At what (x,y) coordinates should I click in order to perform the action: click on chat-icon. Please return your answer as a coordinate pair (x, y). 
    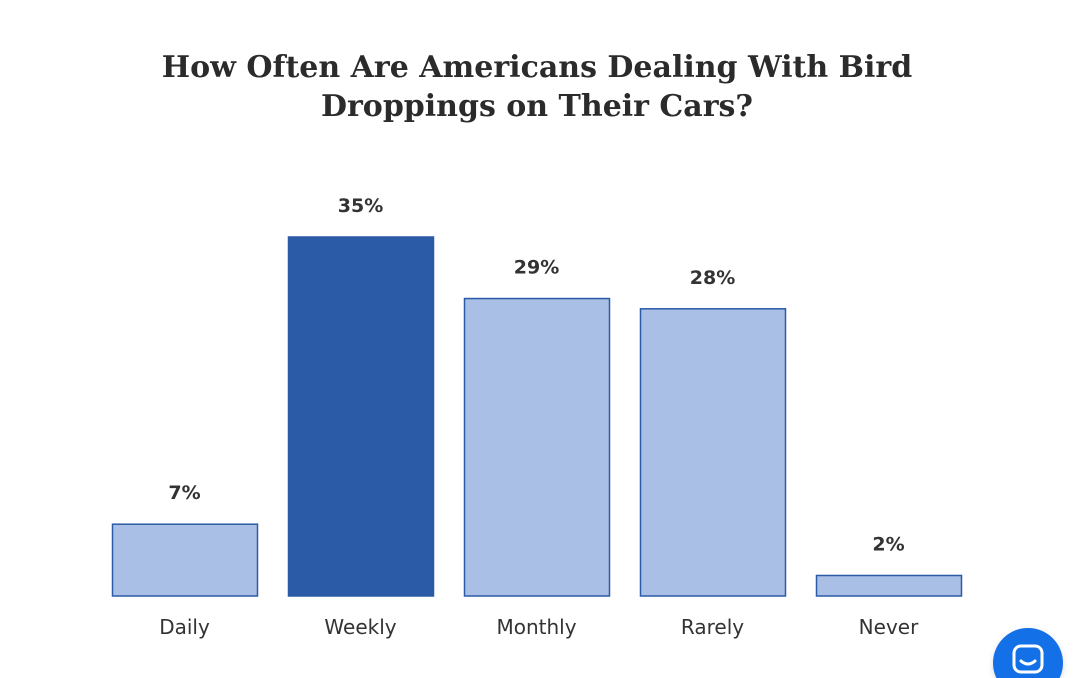
    Looking at the image, I should click on (1028, 659).